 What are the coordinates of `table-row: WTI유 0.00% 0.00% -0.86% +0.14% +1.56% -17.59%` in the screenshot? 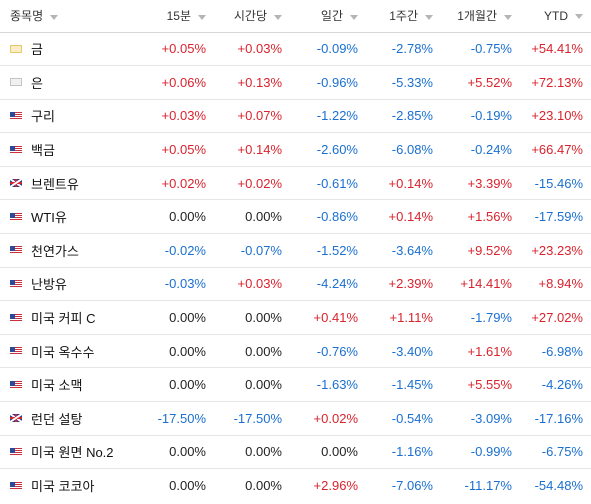 It's located at (295, 217).